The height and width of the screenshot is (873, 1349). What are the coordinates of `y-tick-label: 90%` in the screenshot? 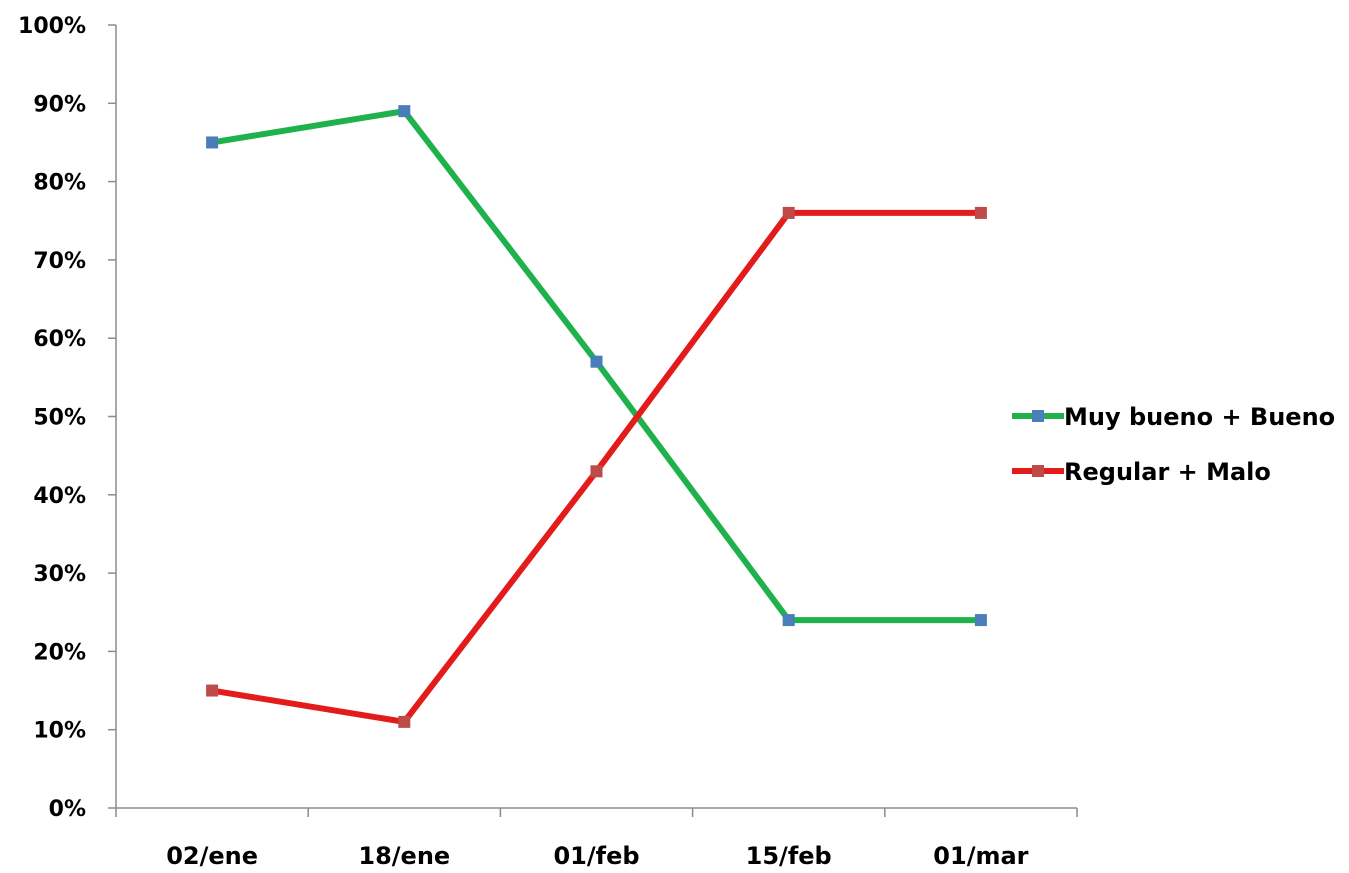 It's located at (59, 104).